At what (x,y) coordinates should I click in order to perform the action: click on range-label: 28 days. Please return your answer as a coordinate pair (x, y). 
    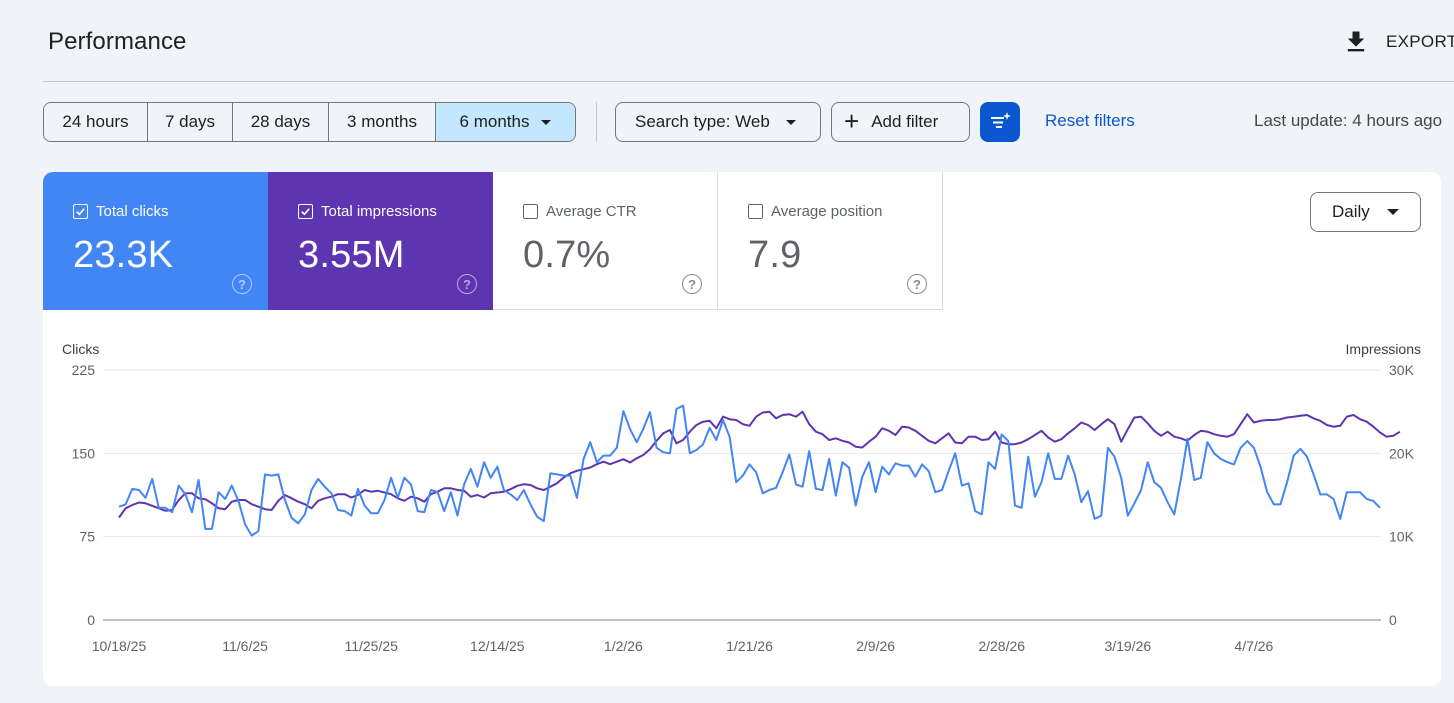
    Looking at the image, I should click on (280, 121).